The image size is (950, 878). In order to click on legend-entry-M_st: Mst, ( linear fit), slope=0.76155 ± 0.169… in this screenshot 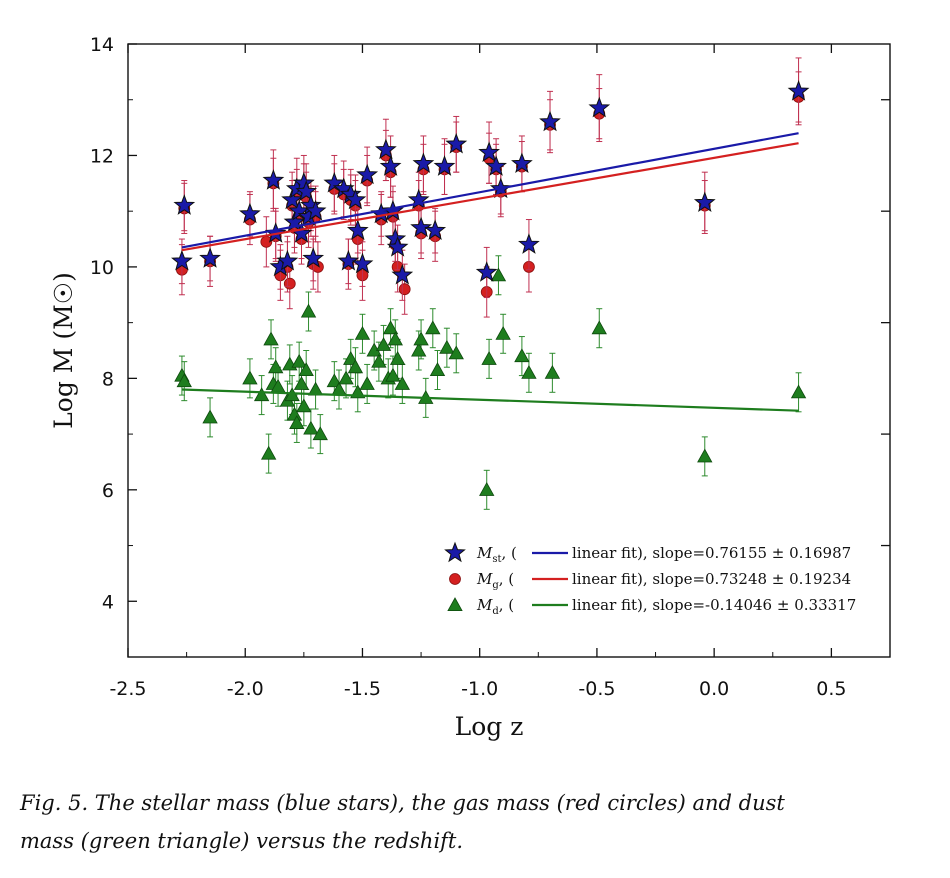, I will do `click(647, 553)`.